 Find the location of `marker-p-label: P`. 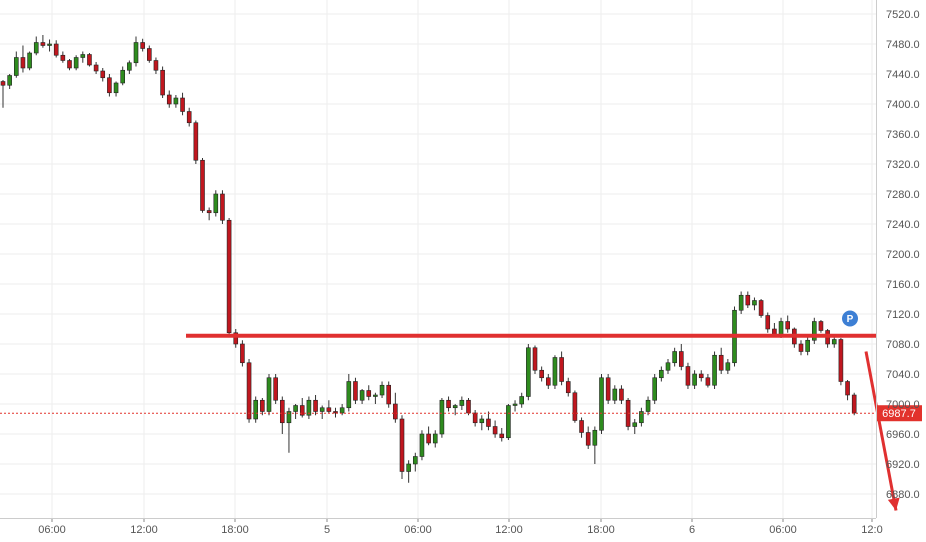

marker-p-label: P is located at coordinates (850, 319).